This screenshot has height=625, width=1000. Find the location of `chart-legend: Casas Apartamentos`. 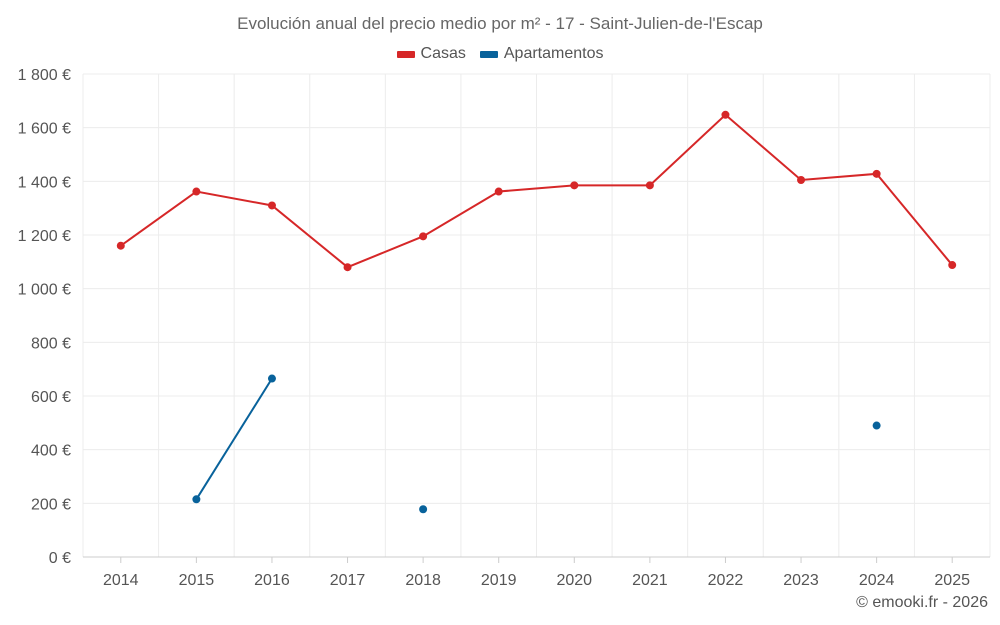

chart-legend: Casas Apartamentos is located at coordinates (500, 54).